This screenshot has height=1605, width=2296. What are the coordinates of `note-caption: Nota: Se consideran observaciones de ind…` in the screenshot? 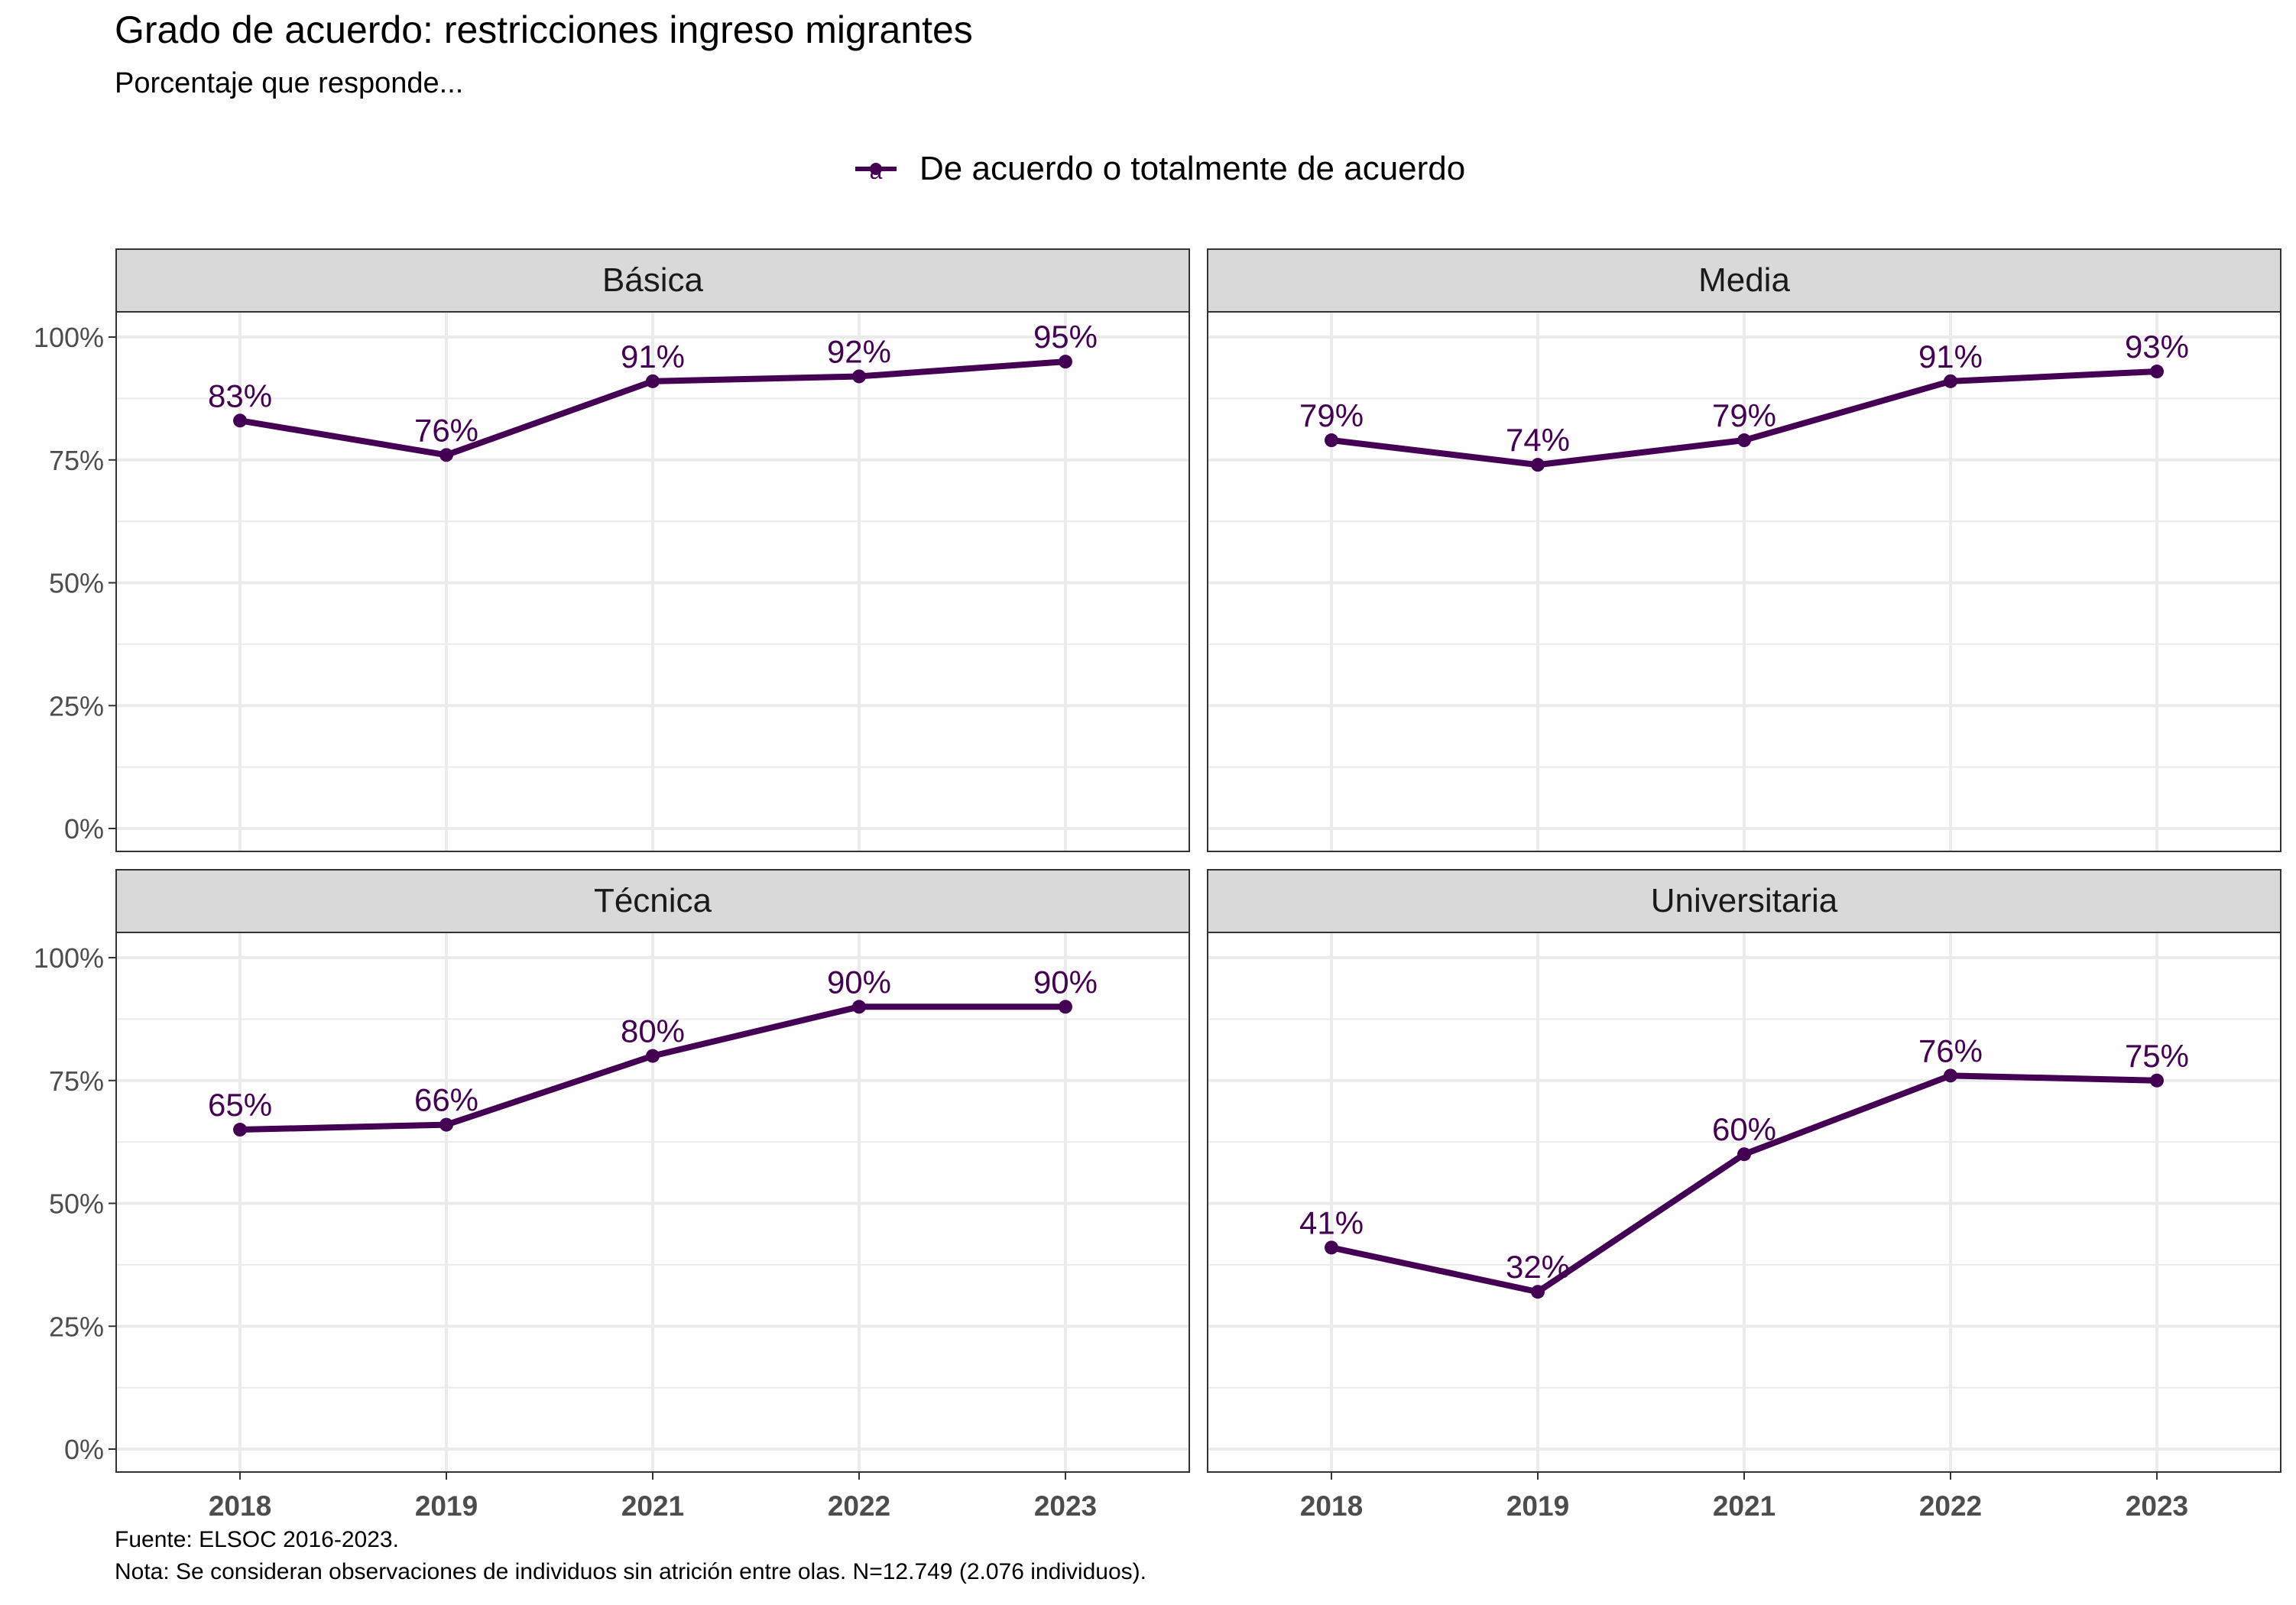 It's located at (630, 1571).